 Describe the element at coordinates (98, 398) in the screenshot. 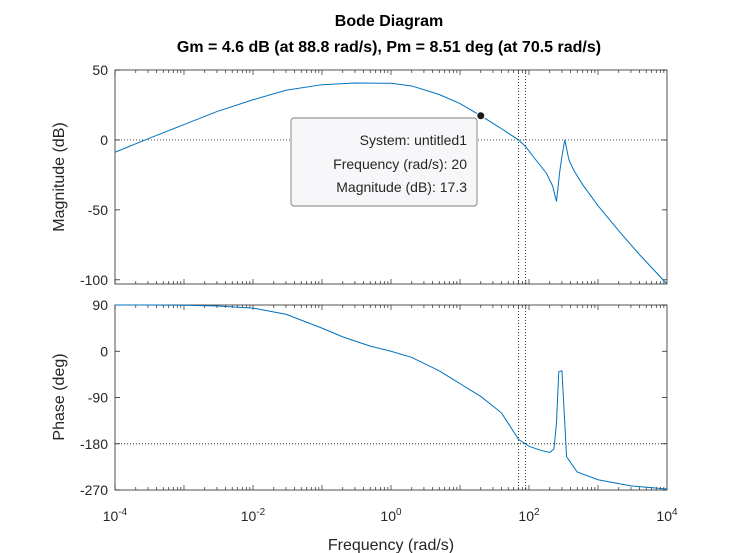

I see `phase-ytick-label: -90` at that location.